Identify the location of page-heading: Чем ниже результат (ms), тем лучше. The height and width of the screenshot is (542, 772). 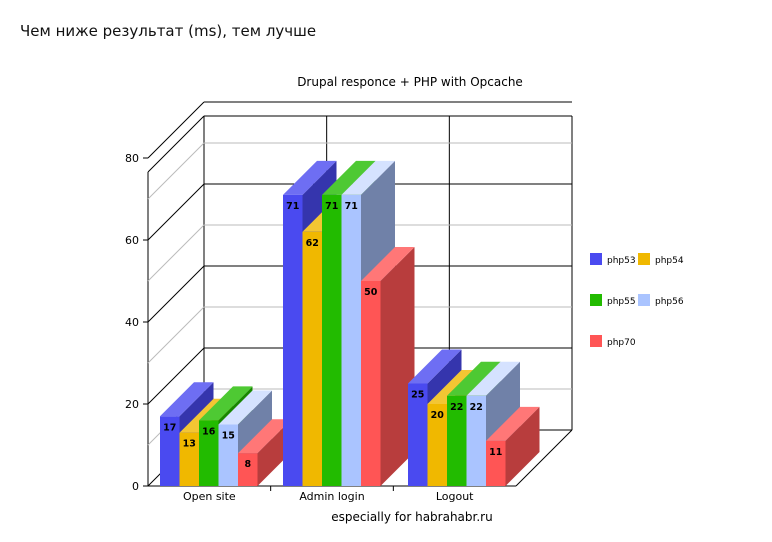
(168, 31).